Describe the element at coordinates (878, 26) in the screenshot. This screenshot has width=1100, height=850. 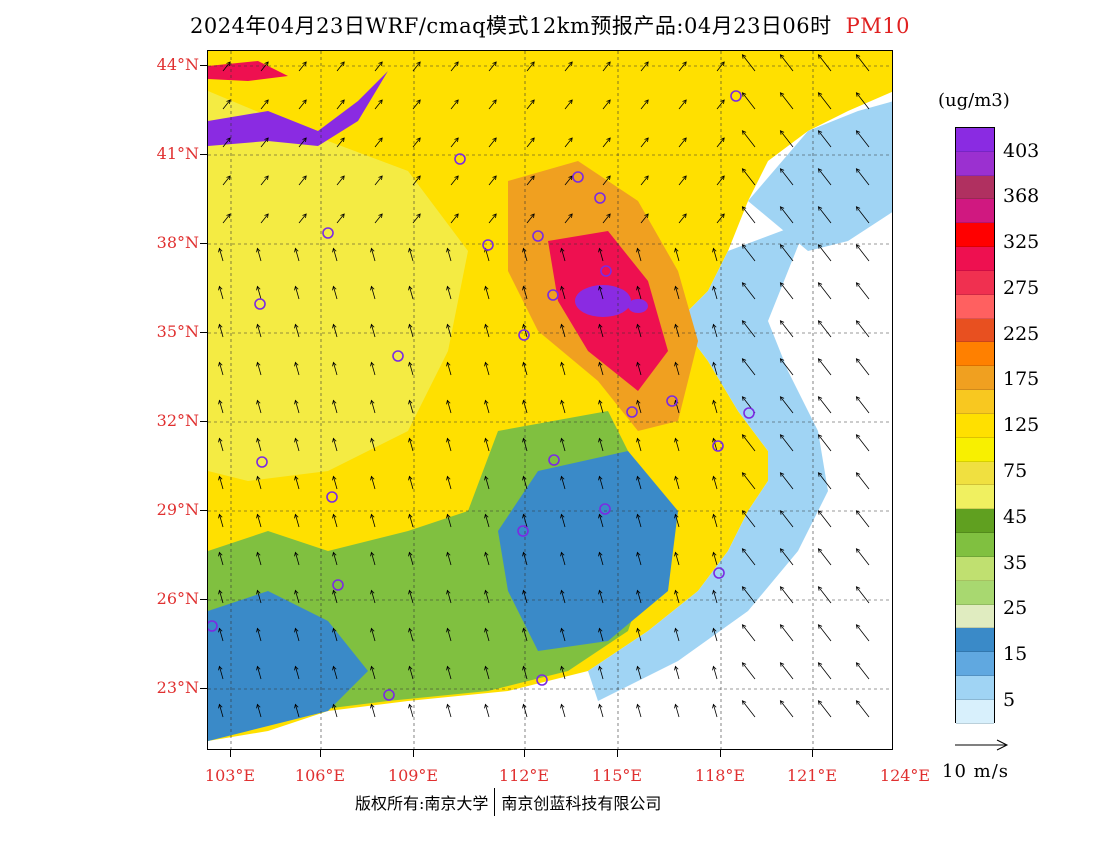
I see `variable-name: PM10` at that location.